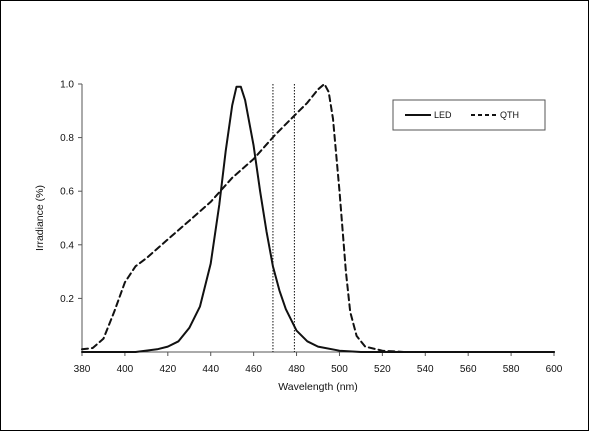 This screenshot has height=436, width=590. What do you see at coordinates (40, 218) in the screenshot?
I see `y-axis-title: Irradiance (%)` at bounding box center [40, 218].